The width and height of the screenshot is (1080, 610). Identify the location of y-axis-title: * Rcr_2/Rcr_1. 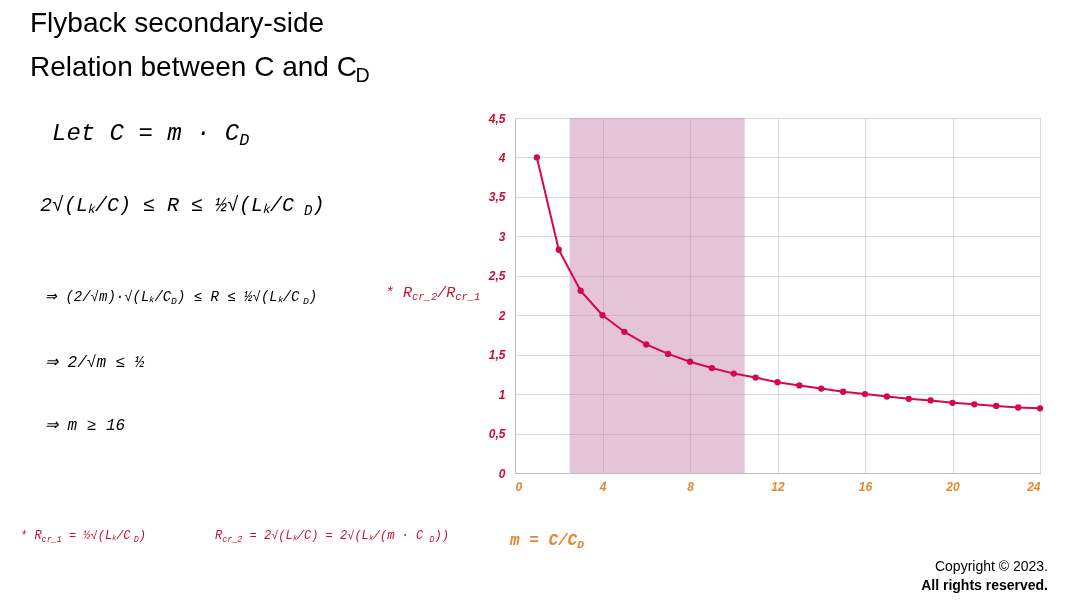
(433, 294).